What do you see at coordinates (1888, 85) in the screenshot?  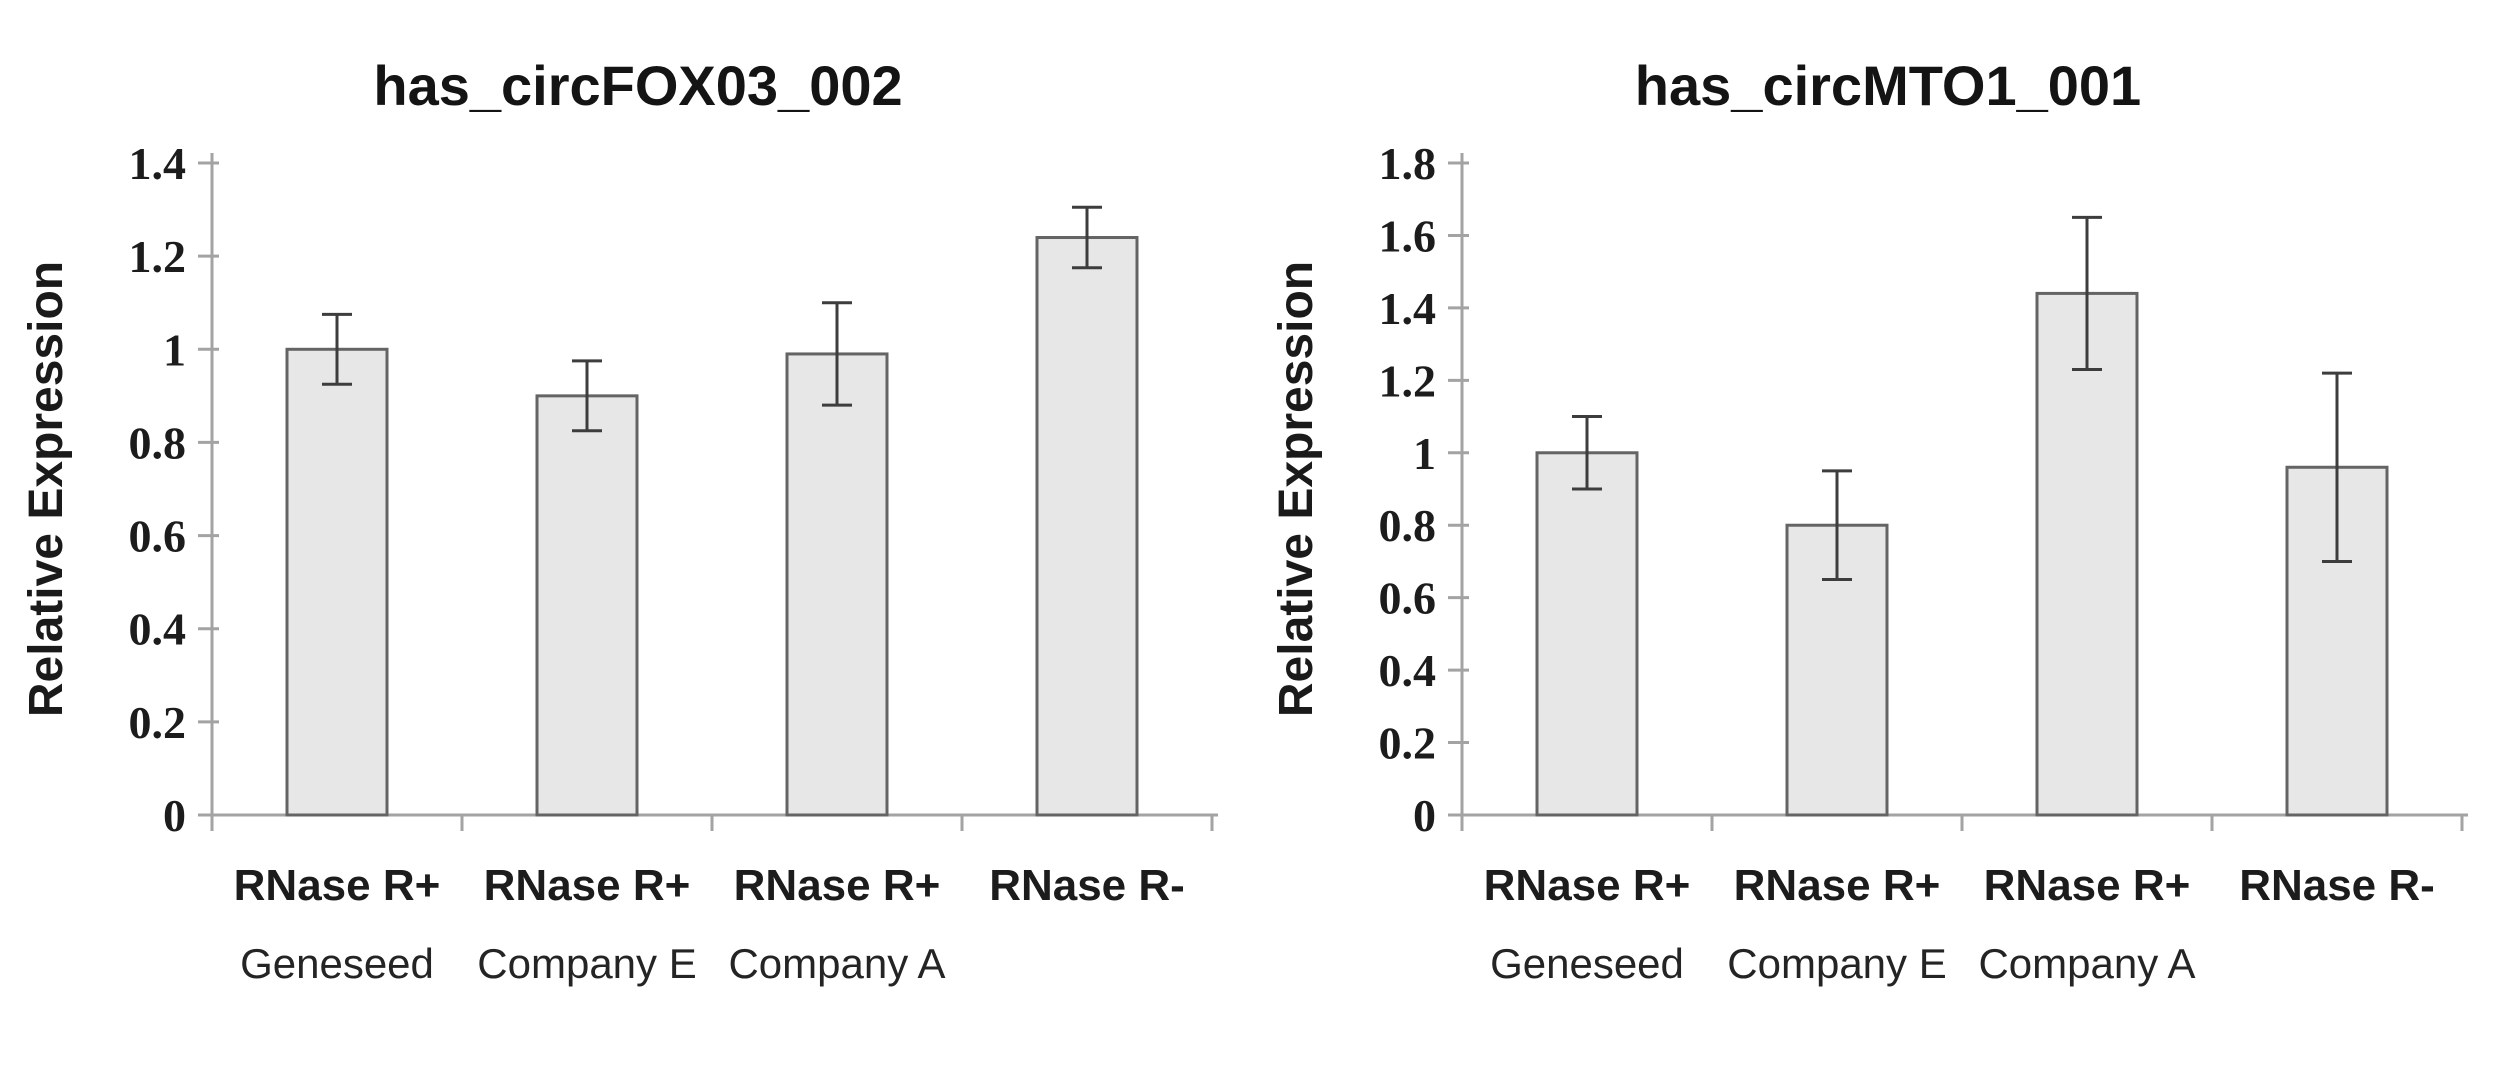 I see `chart-title: has_circMTO1_001` at bounding box center [1888, 85].